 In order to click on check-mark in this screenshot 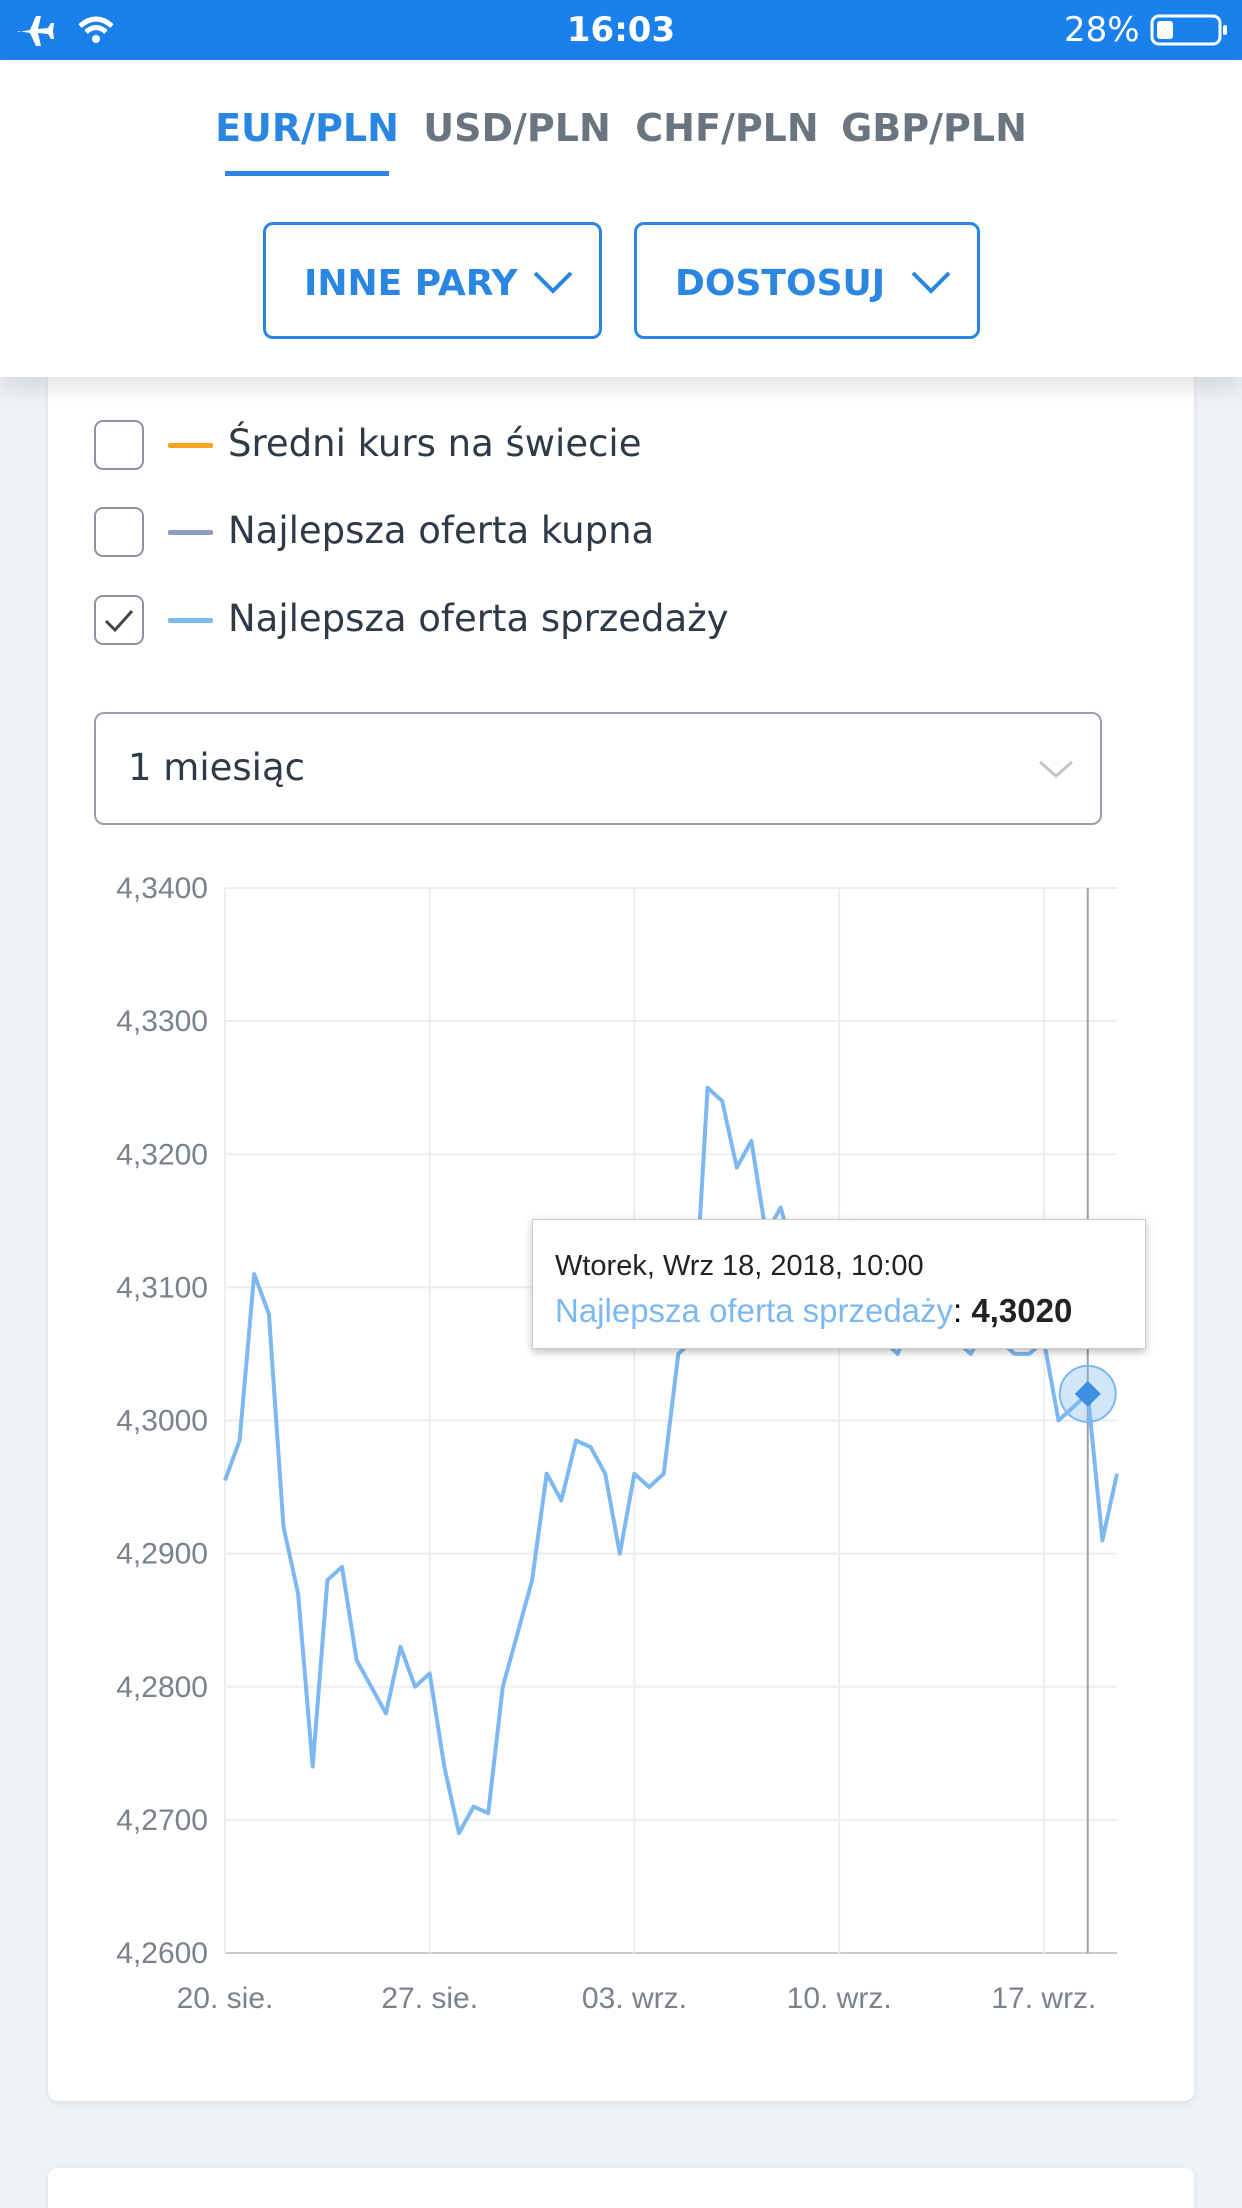, I will do `click(119, 621)`.